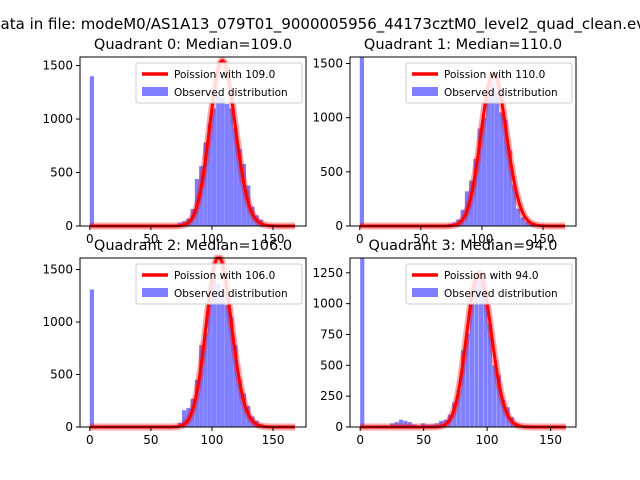 The image size is (640, 480). I want to click on legend: Poission with 106.0 Observed distribution, so click(219, 284).